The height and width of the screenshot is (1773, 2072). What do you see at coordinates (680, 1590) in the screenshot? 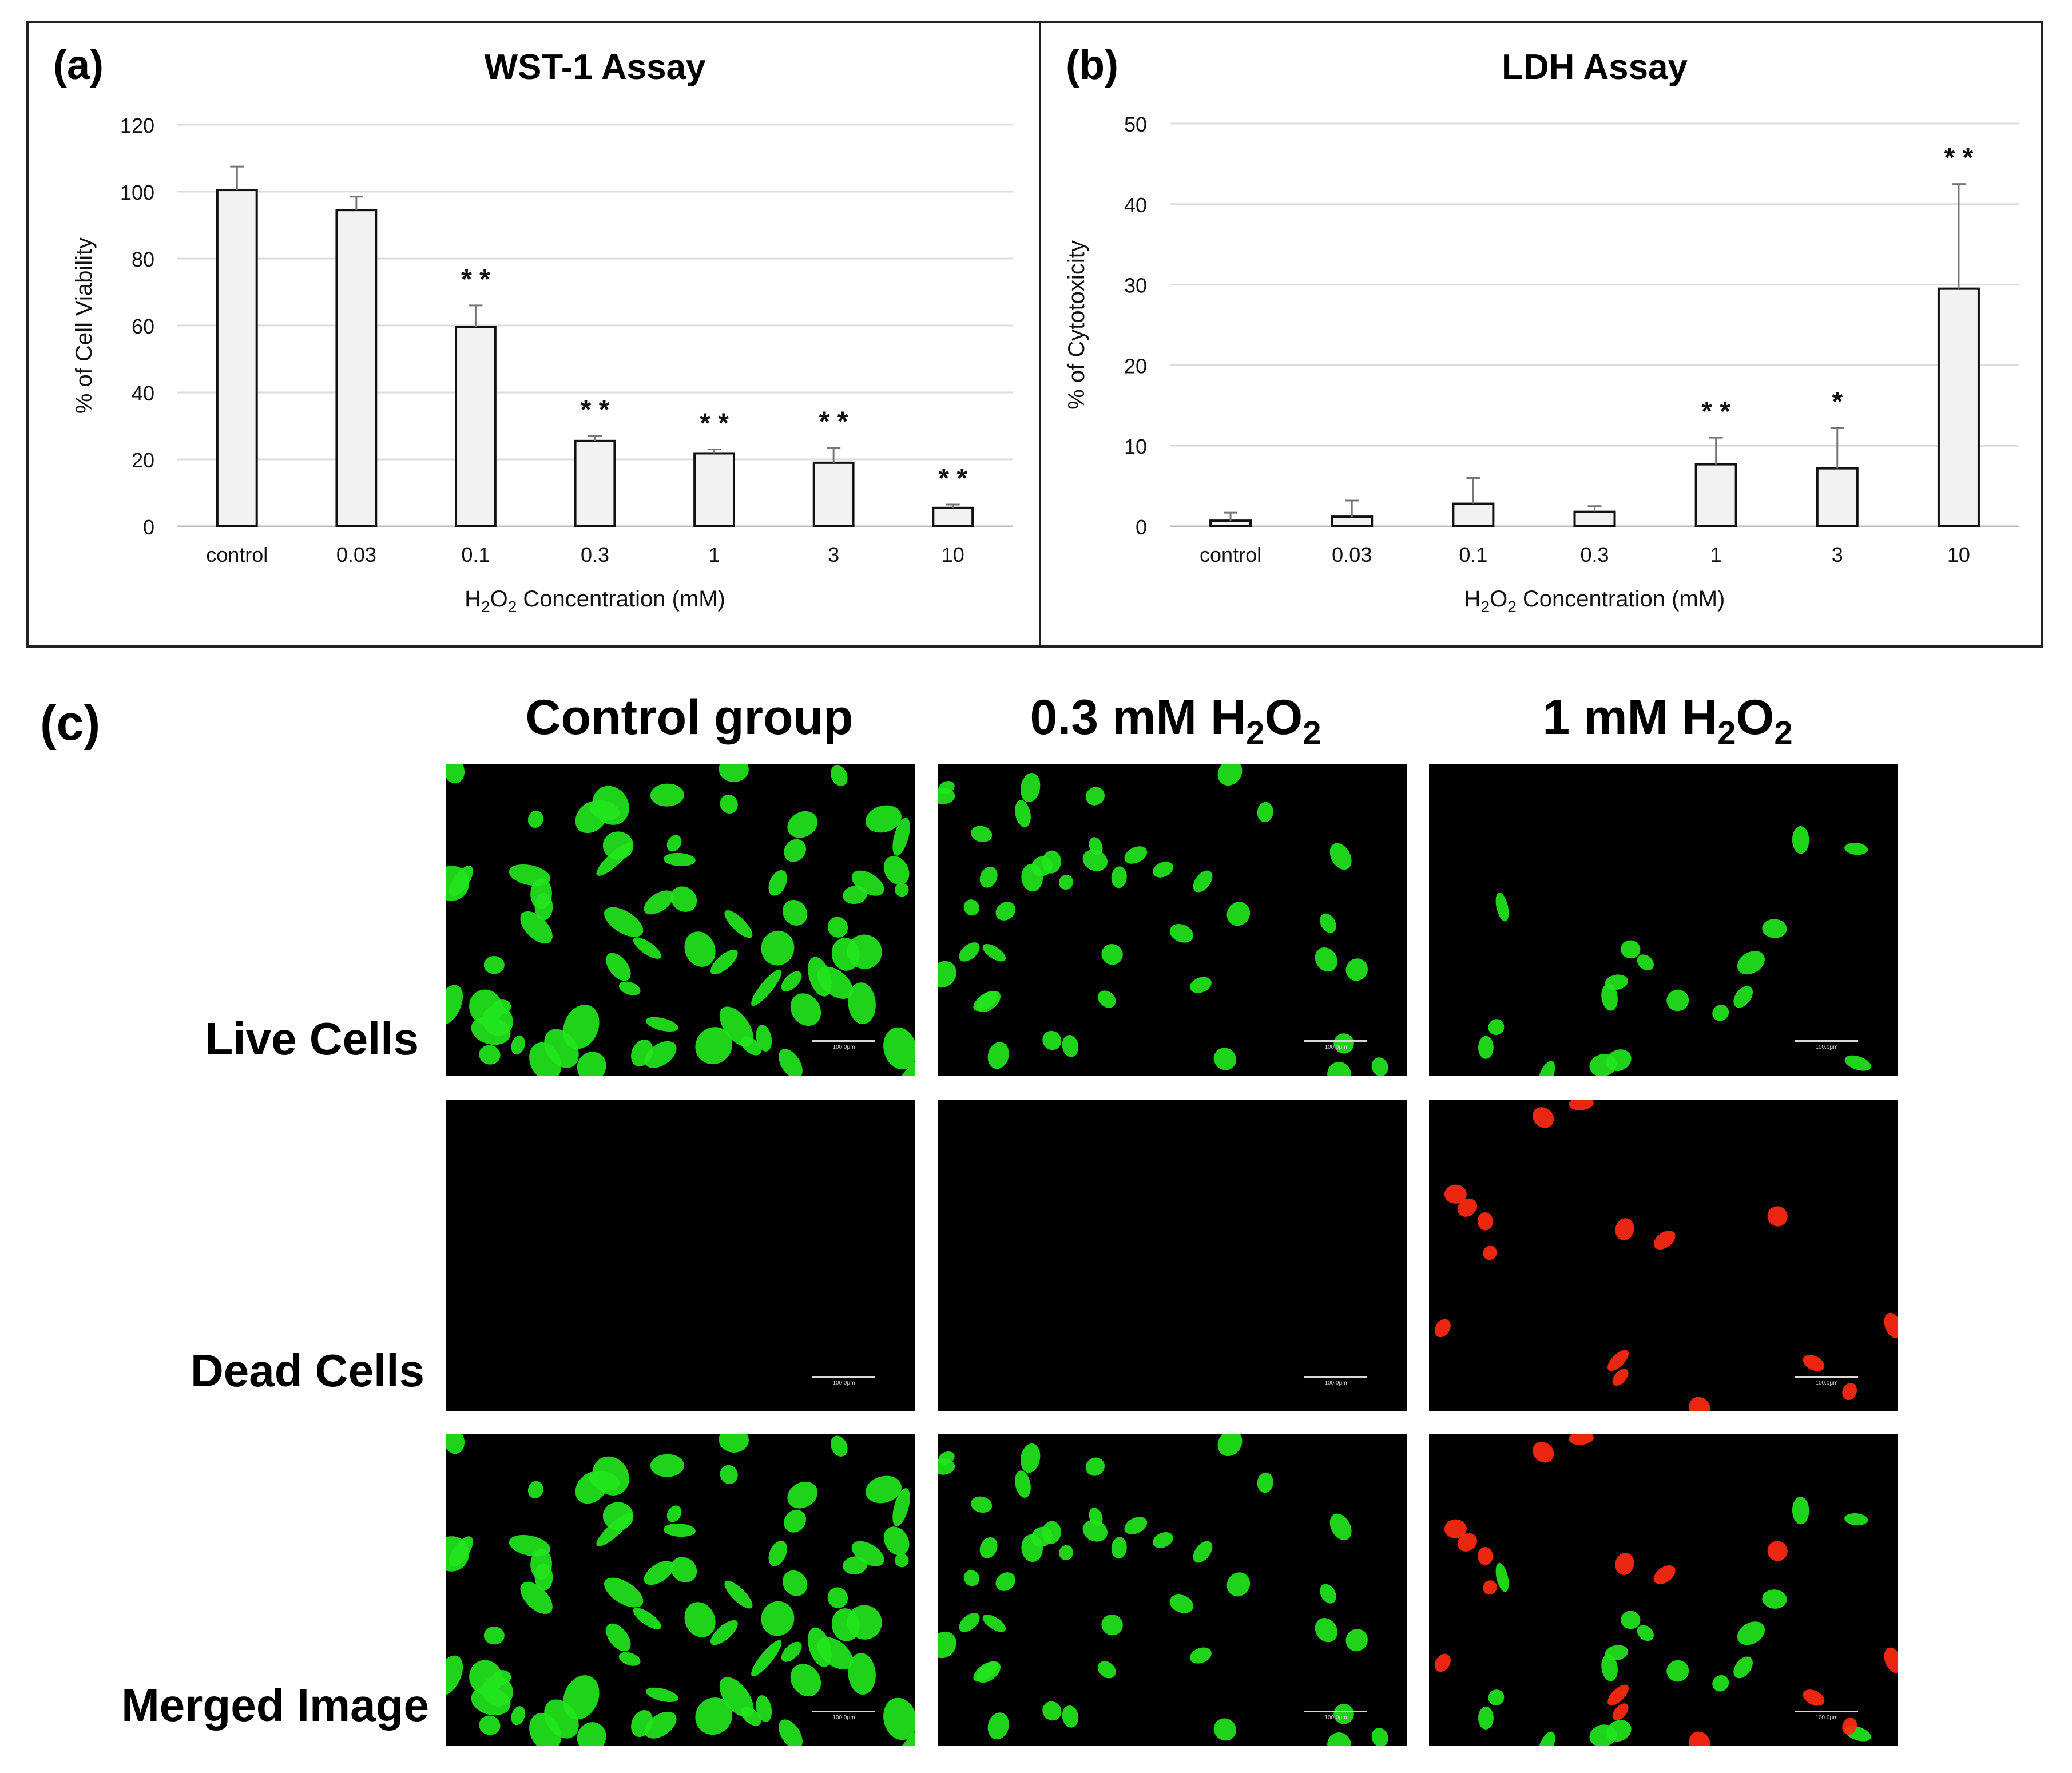
I see `micrograph-3-1: 100.0μm` at bounding box center [680, 1590].